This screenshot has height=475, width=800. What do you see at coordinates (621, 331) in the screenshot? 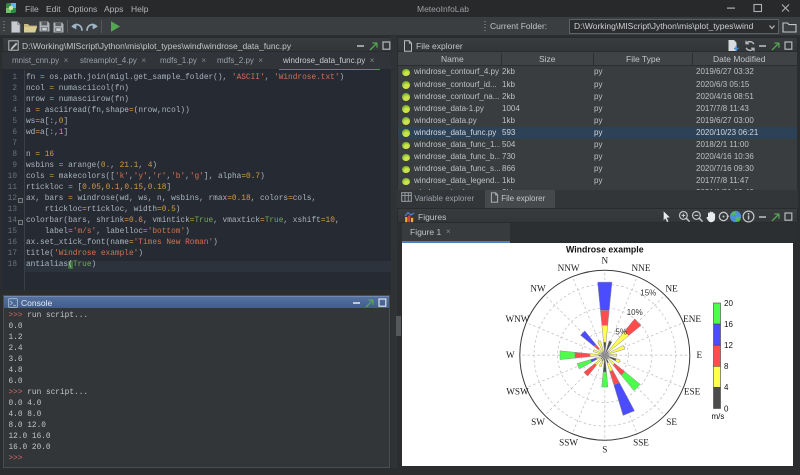
I see `svg-text: 5%` at bounding box center [621, 331].